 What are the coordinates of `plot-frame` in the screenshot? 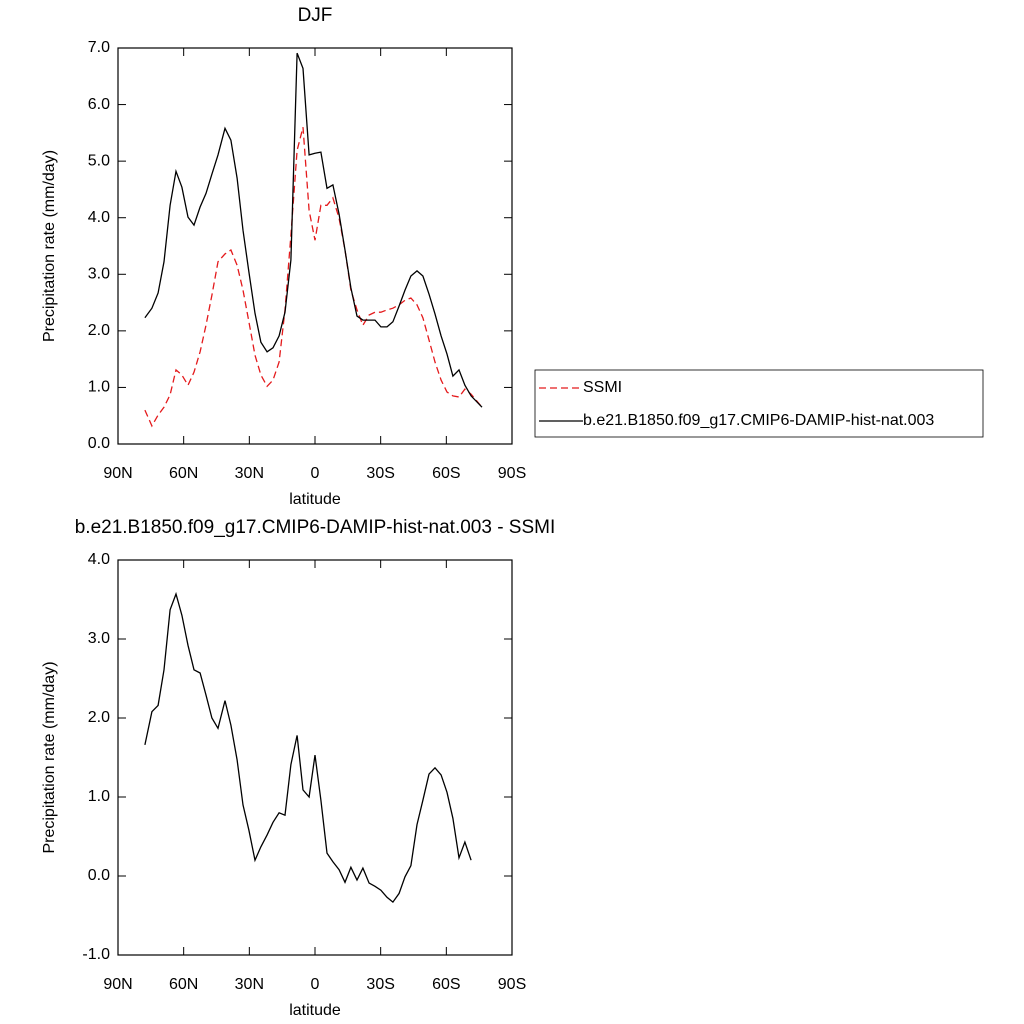 It's located at (315, 757).